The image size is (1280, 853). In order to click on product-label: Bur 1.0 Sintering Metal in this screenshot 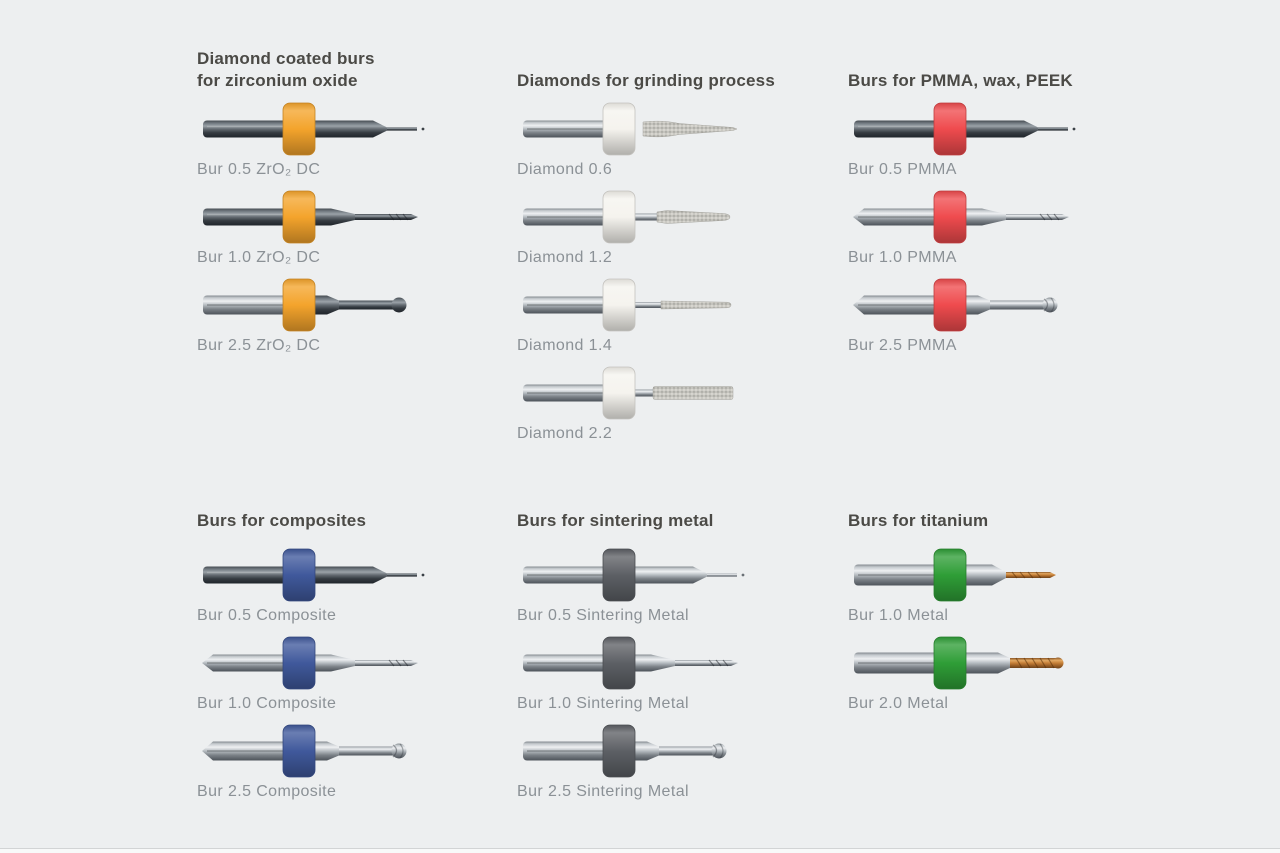, I will do `click(603, 703)`.